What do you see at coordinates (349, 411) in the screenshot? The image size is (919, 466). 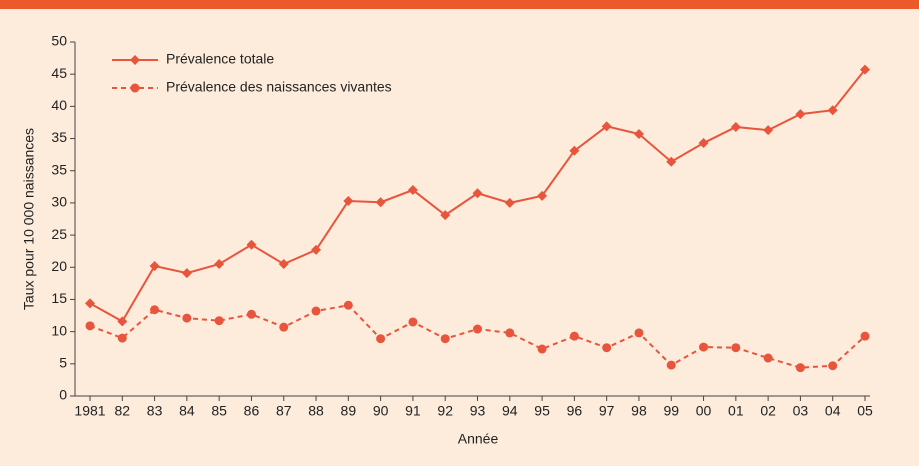 I see `x-tick-label: 89` at bounding box center [349, 411].